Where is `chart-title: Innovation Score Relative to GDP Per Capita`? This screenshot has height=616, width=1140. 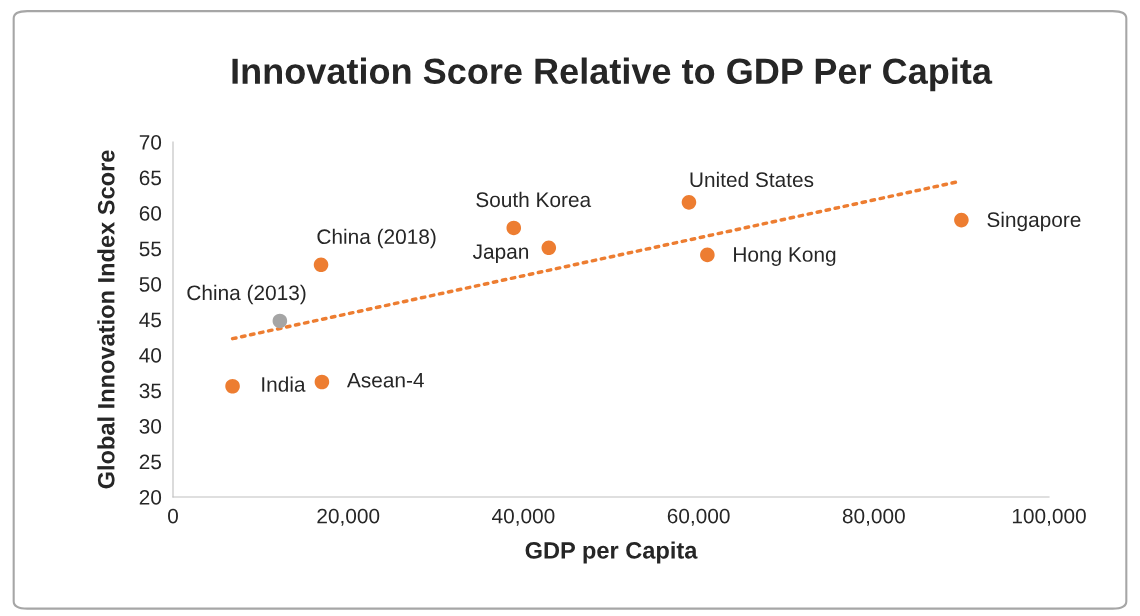
chart-title: Innovation Score Relative to GDP Per Capita is located at coordinates (612, 74).